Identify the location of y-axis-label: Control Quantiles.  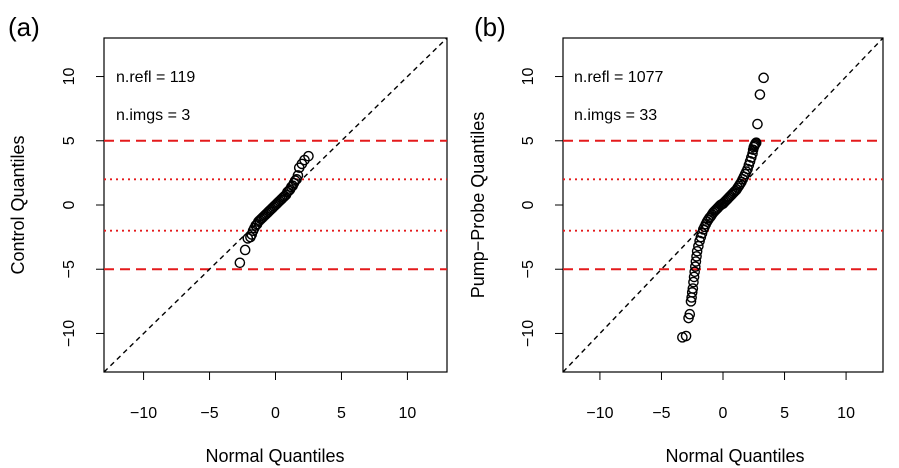
(18, 204).